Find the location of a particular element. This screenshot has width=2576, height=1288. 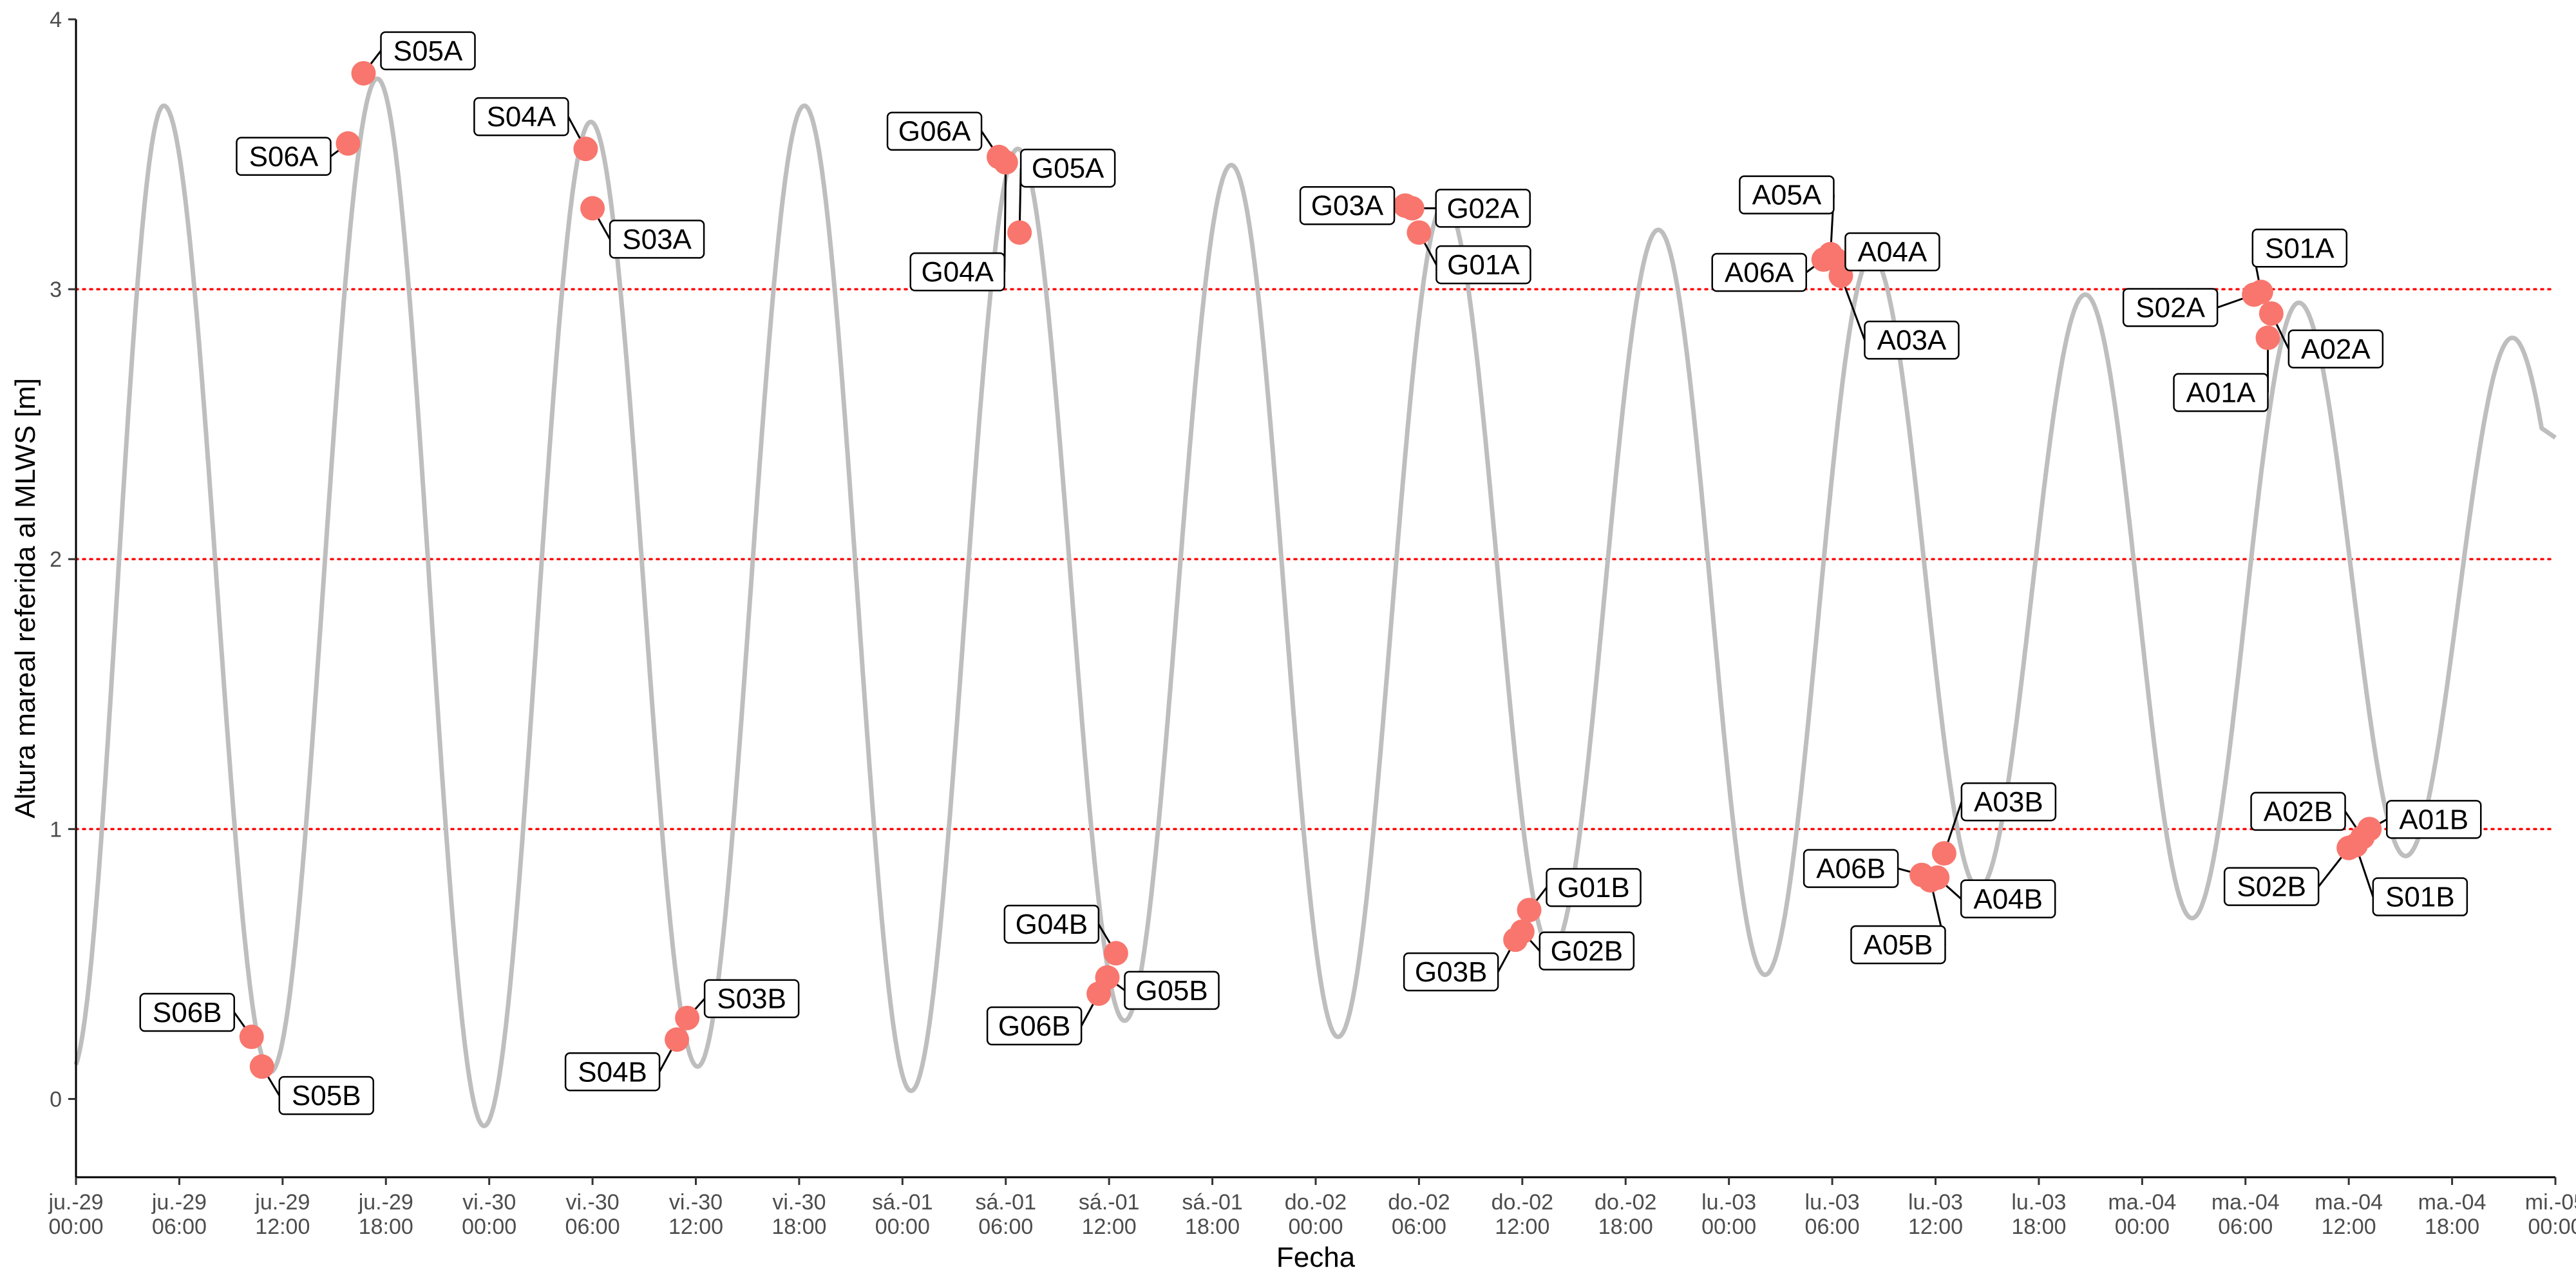

label-text: A02B is located at coordinates (2298, 812).